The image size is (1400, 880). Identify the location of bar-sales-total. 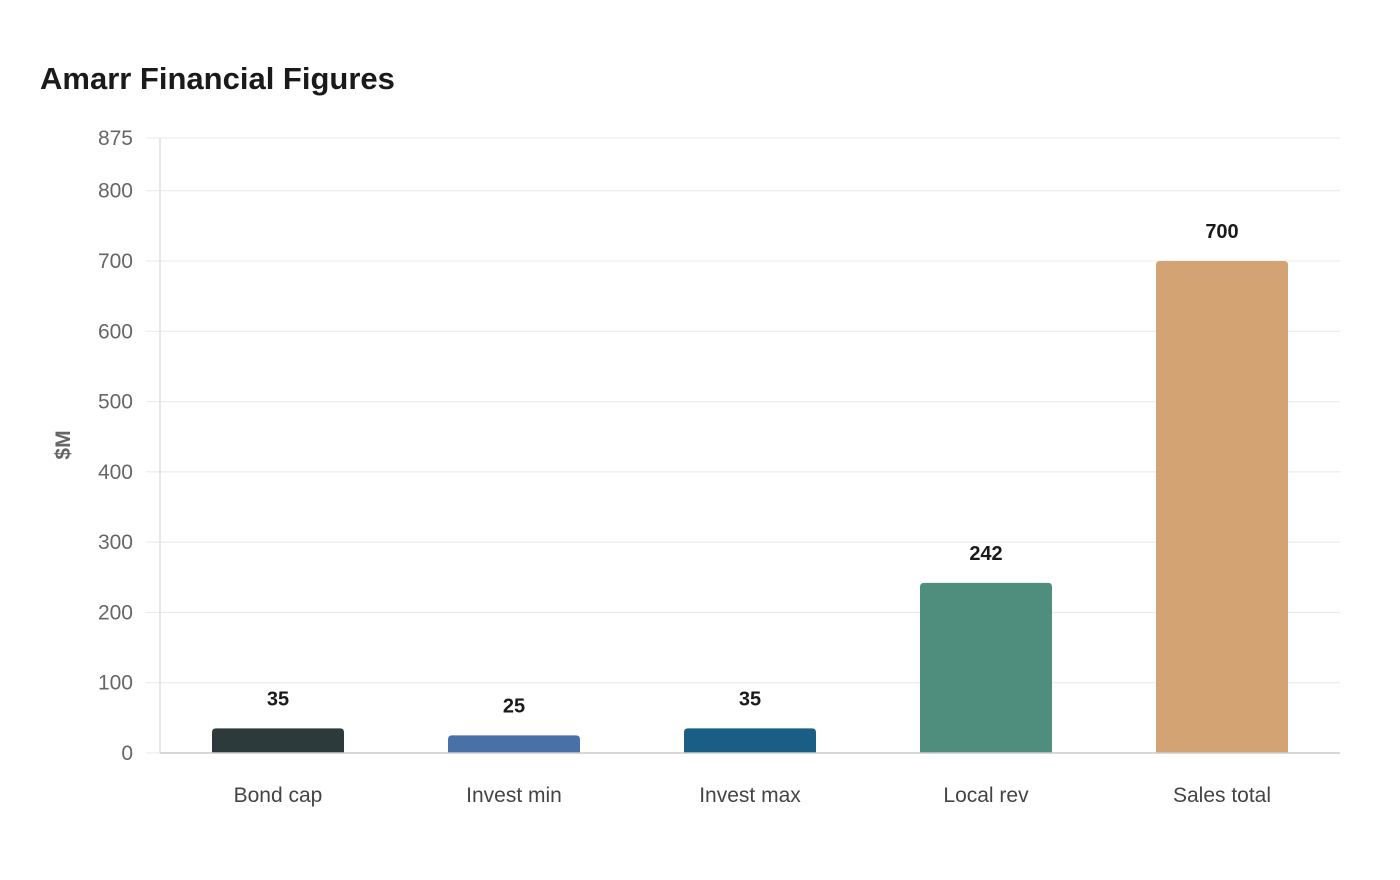
(1222, 507).